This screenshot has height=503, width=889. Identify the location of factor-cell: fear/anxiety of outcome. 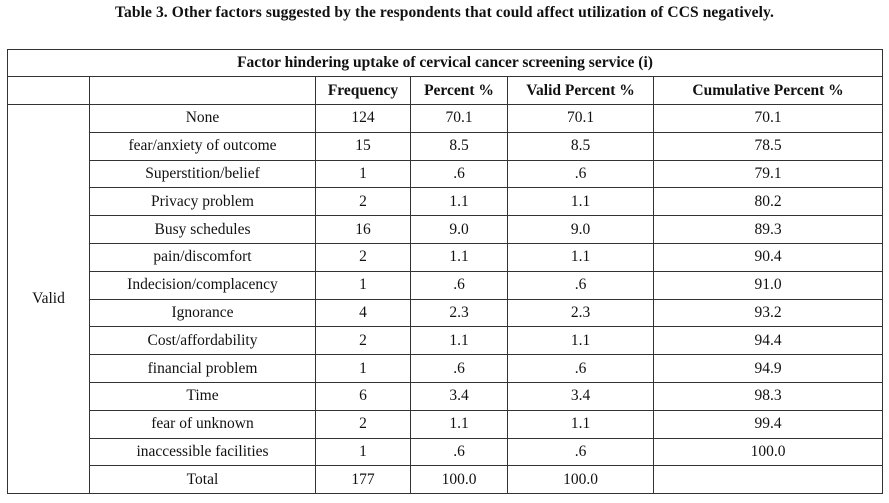
(202, 146).